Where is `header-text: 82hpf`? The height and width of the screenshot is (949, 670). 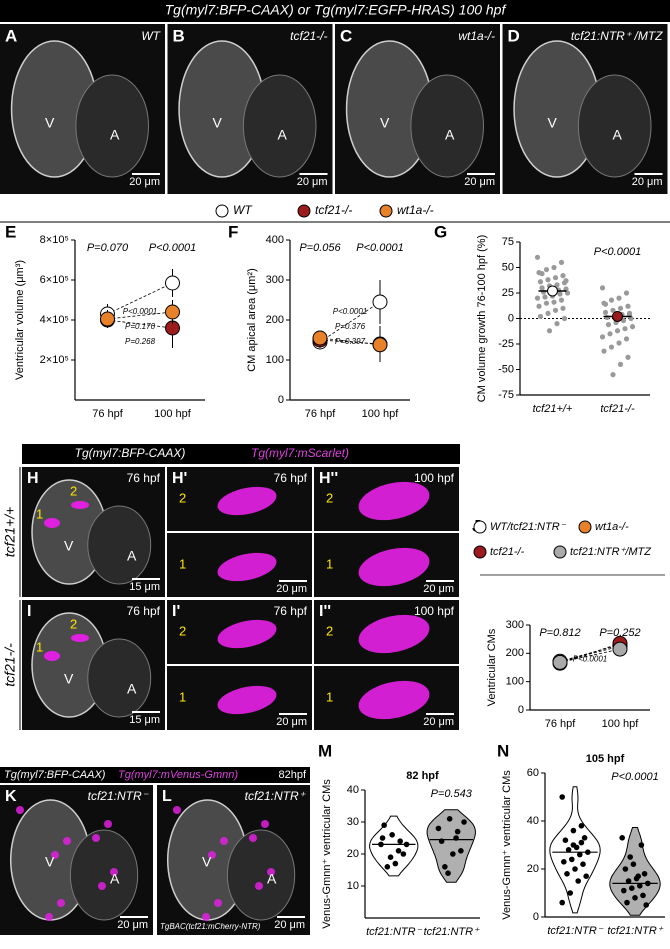
header-text: 82hpf is located at coordinates (292, 775).